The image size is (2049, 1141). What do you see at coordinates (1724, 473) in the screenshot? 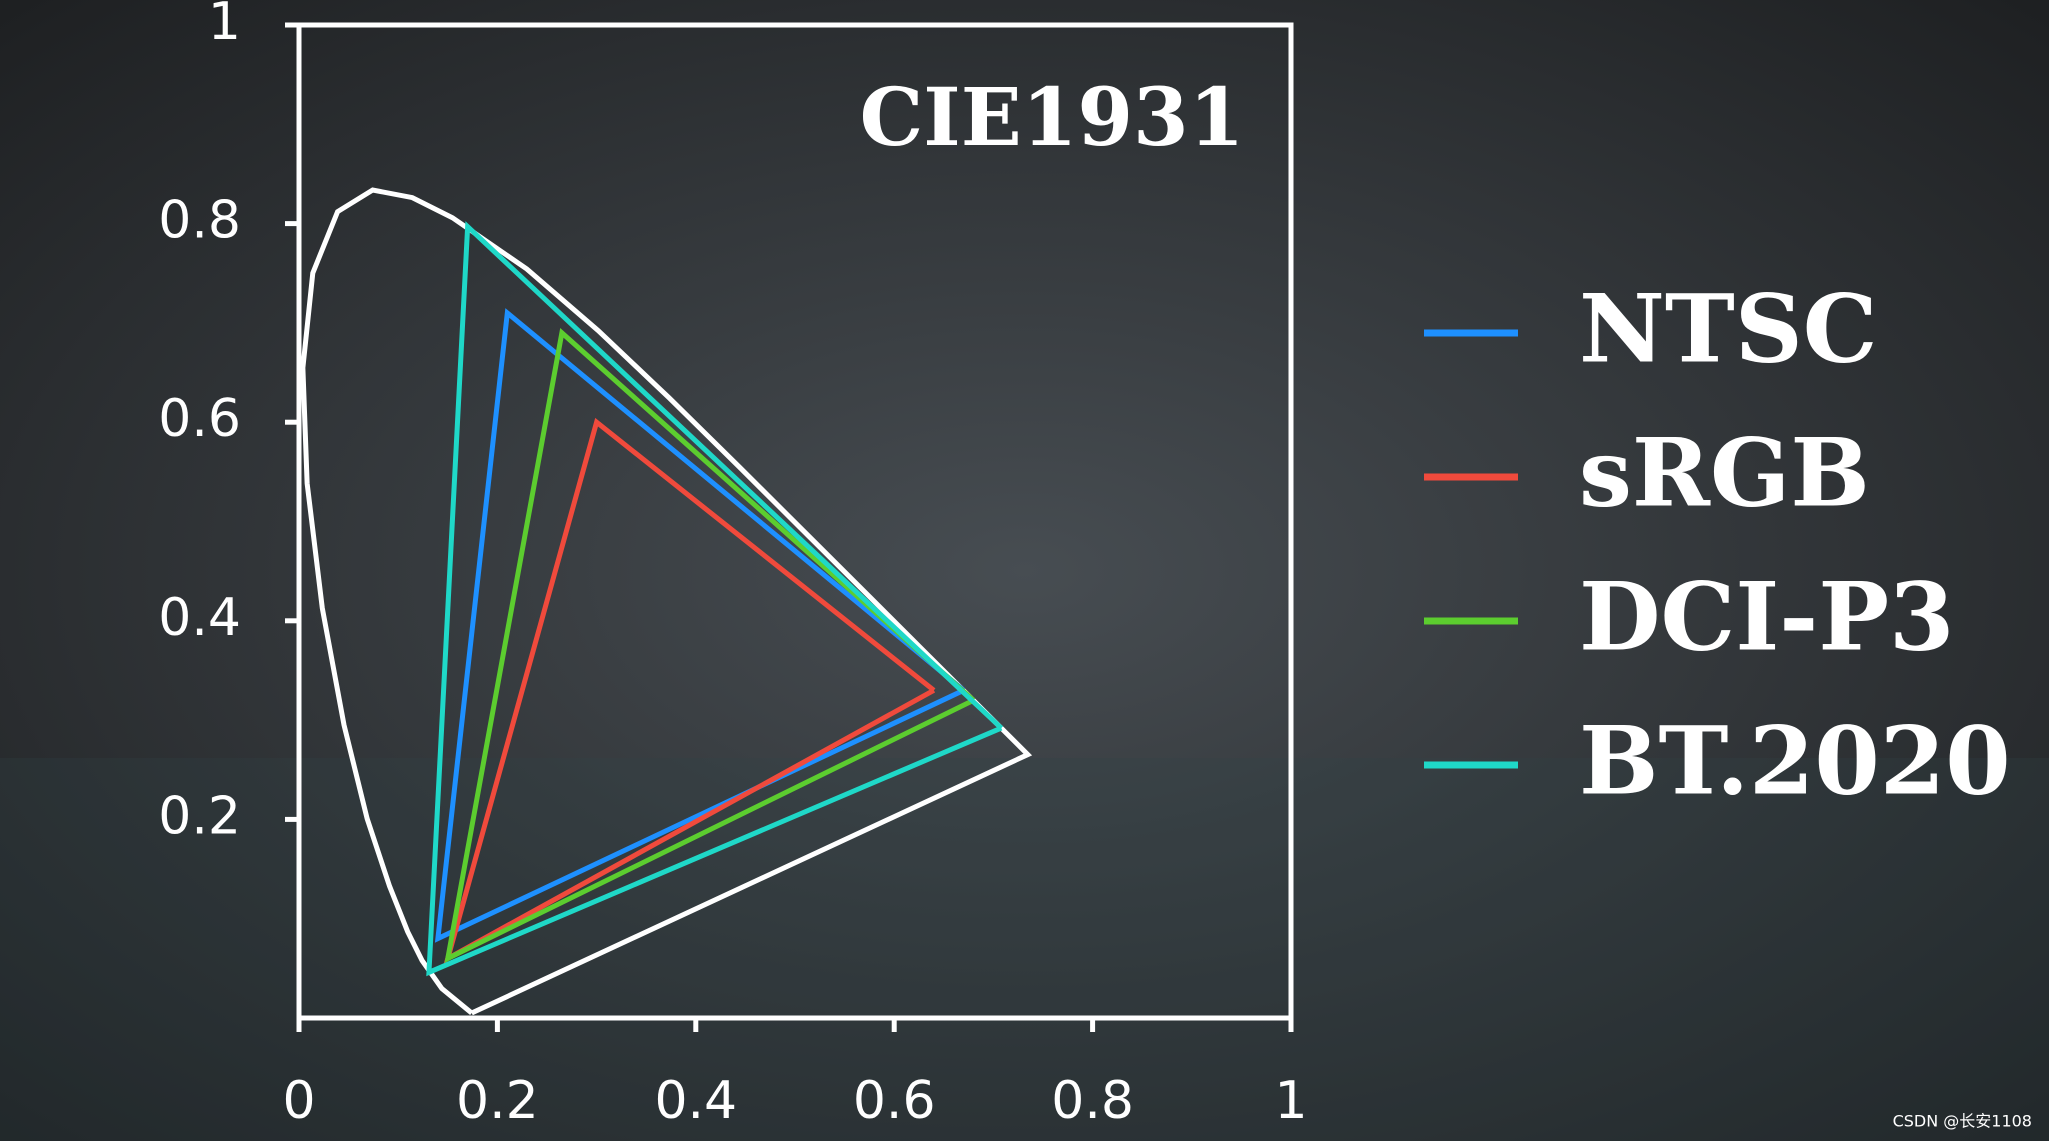
I see `legend-label: sRGB` at bounding box center [1724, 473].